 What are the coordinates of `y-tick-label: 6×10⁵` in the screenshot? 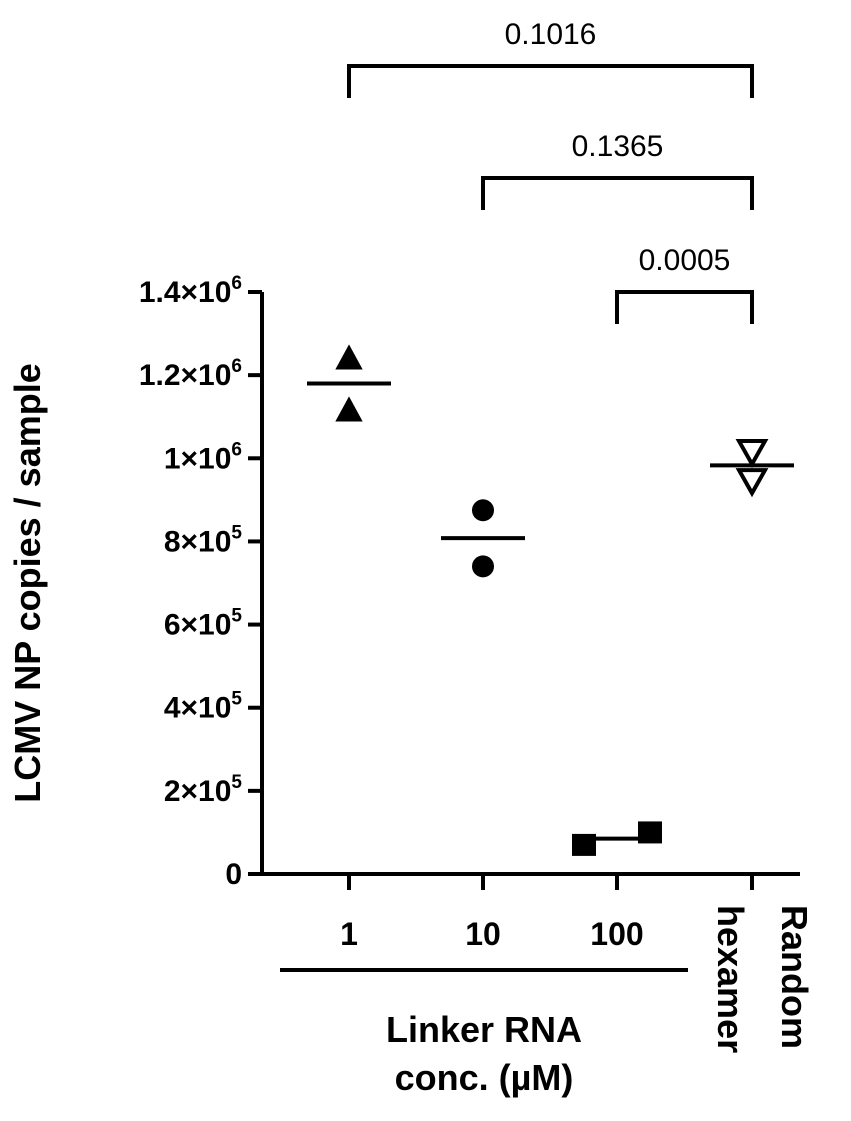 It's located at (203, 624).